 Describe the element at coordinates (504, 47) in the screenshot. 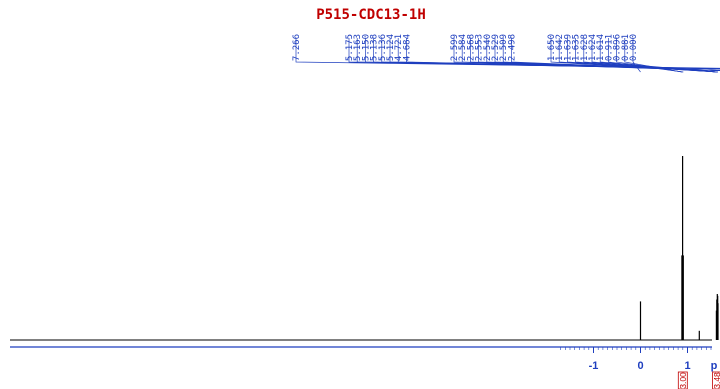

I see `peak-shift-label: 2.509` at that location.